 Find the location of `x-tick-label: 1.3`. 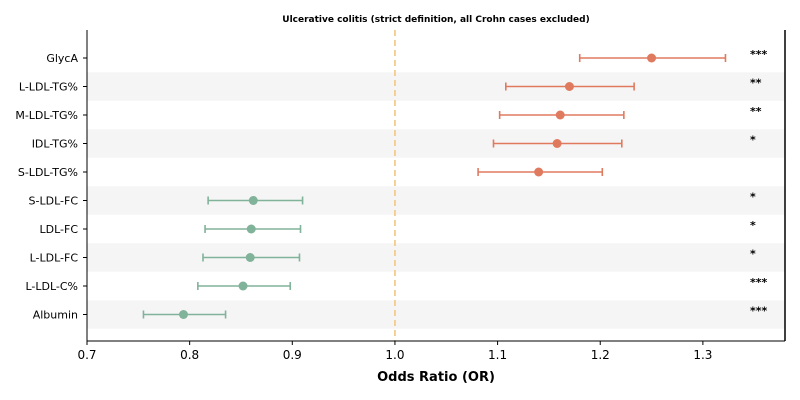

x-tick-label: 1.3 is located at coordinates (702, 355).